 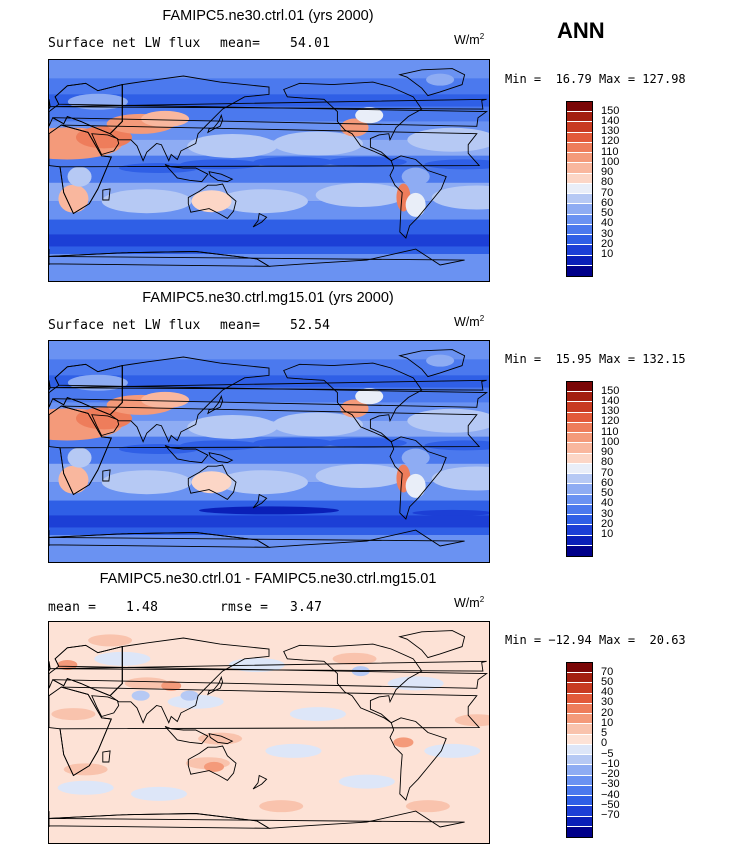 I want to click on panel-3-max-label: Max =, so click(x=617, y=640).